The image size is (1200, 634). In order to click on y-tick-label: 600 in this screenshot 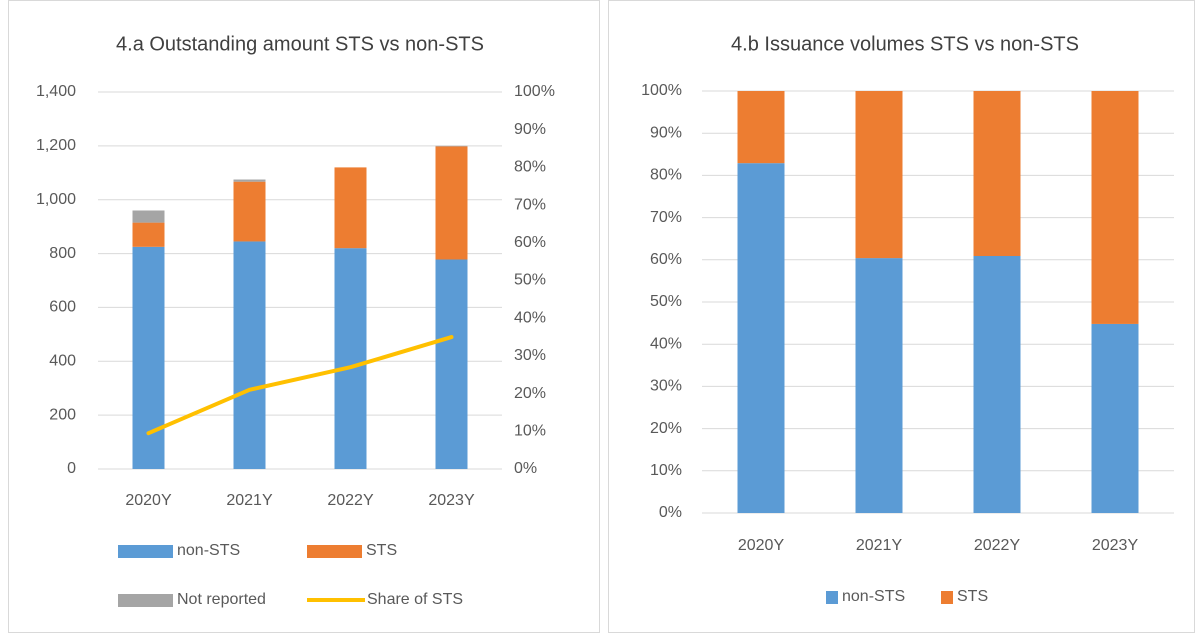, I will do `click(62, 307)`.